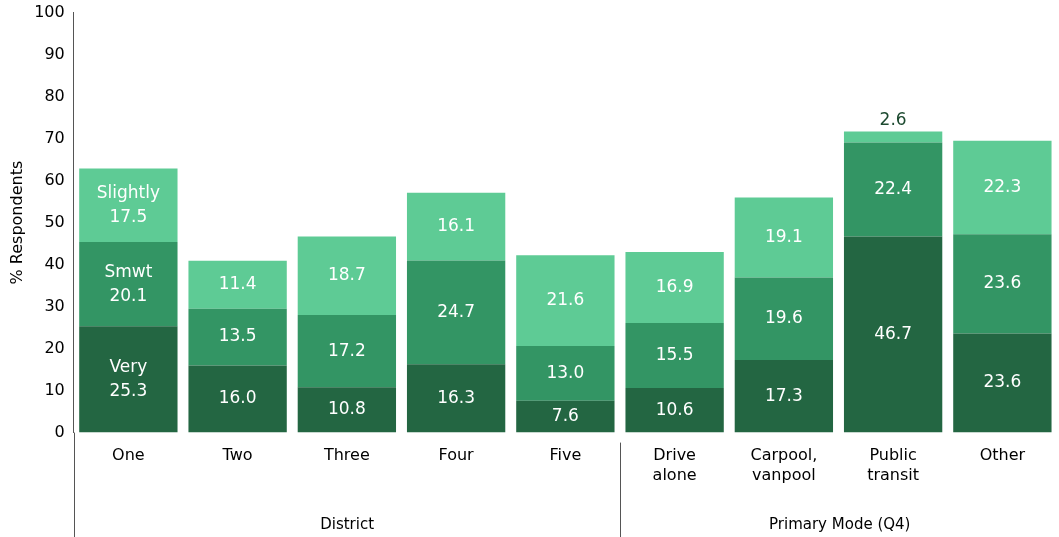 The height and width of the screenshot is (537, 1059). Describe the element at coordinates (16, 222) in the screenshot. I see `y-axis-title: % Respondents` at that location.